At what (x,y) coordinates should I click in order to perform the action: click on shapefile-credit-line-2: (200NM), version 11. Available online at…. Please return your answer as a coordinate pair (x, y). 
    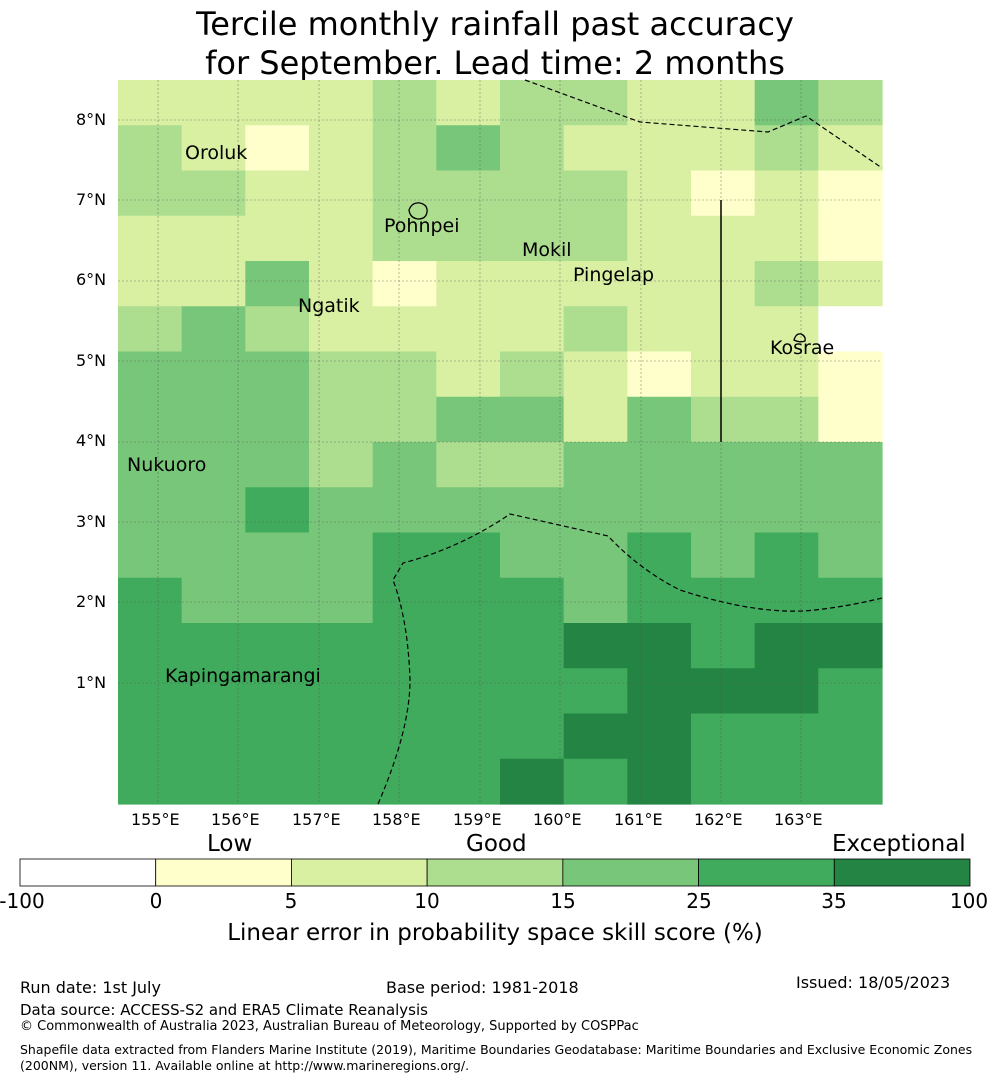
    Looking at the image, I should click on (245, 1065).